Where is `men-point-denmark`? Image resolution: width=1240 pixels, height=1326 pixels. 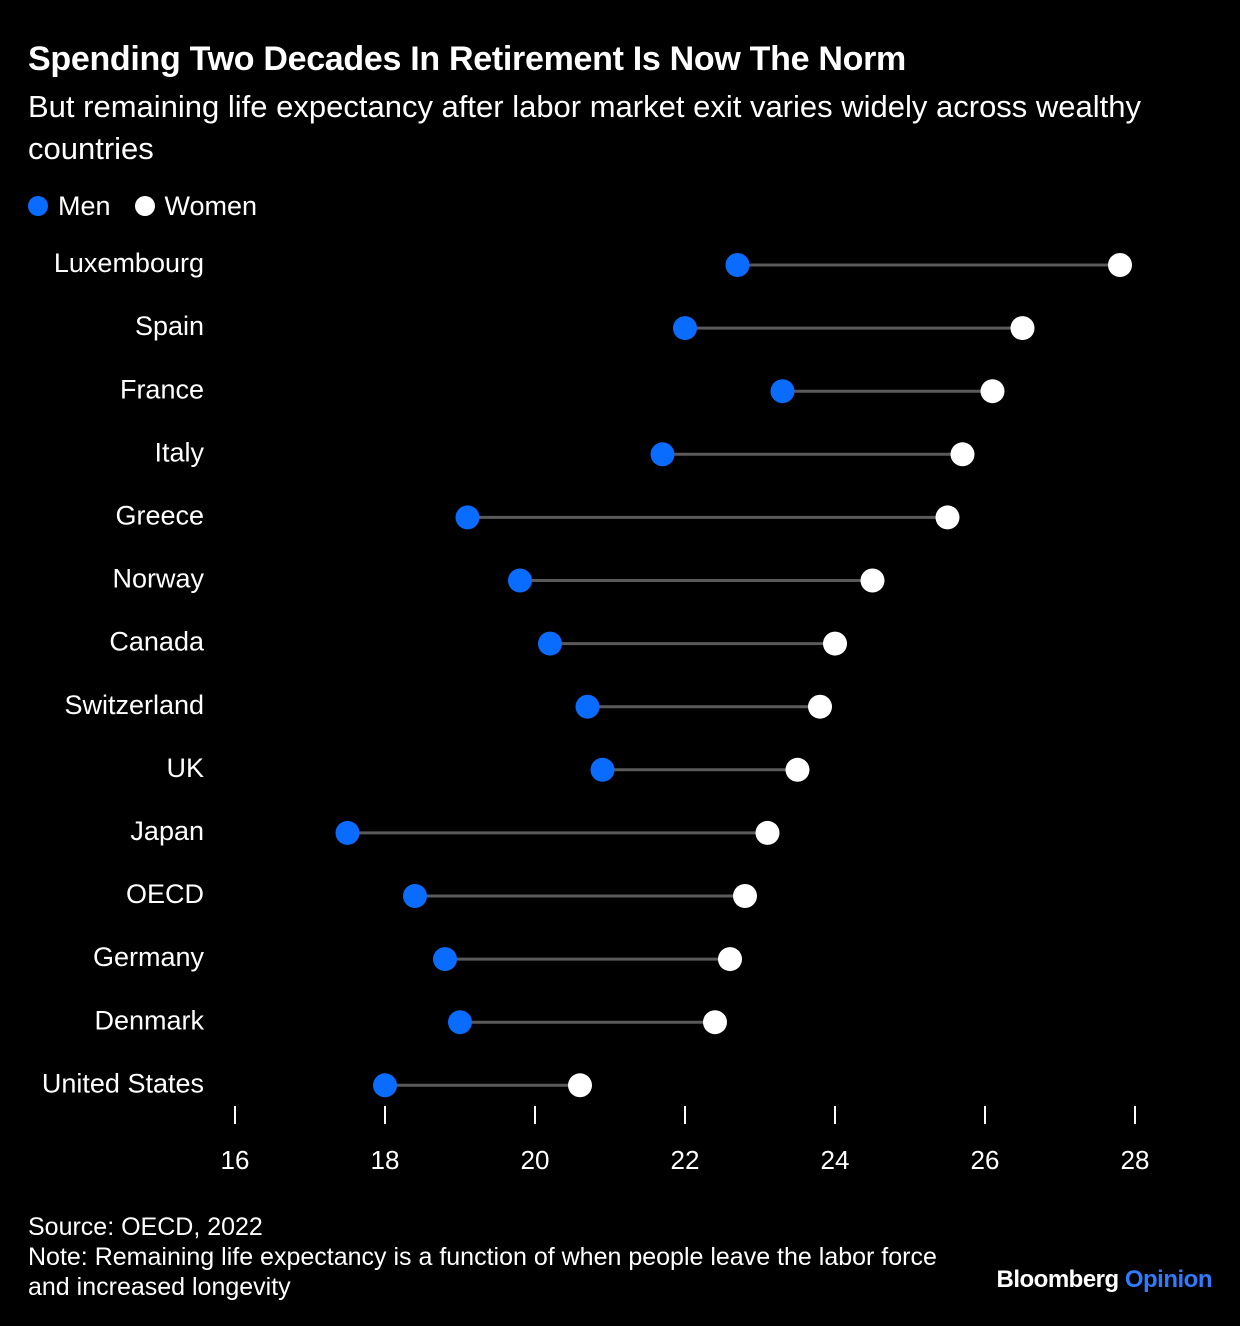
men-point-denmark is located at coordinates (460, 1022).